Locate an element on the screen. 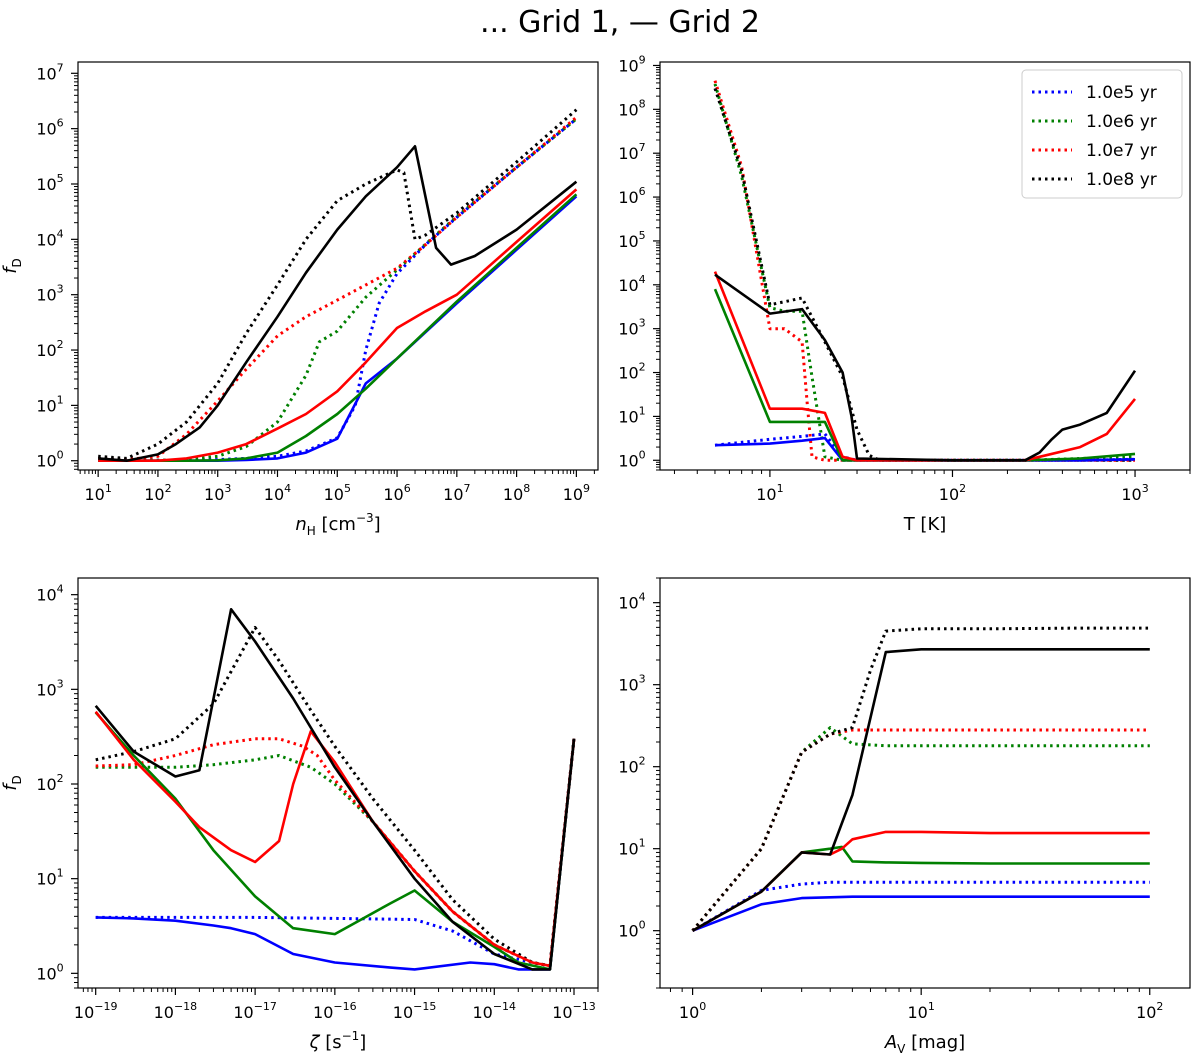 Image resolution: width=1200 pixels, height=1055 pixels. x-tick-label: 10⁻¹⁵ is located at coordinates (415, 1011).